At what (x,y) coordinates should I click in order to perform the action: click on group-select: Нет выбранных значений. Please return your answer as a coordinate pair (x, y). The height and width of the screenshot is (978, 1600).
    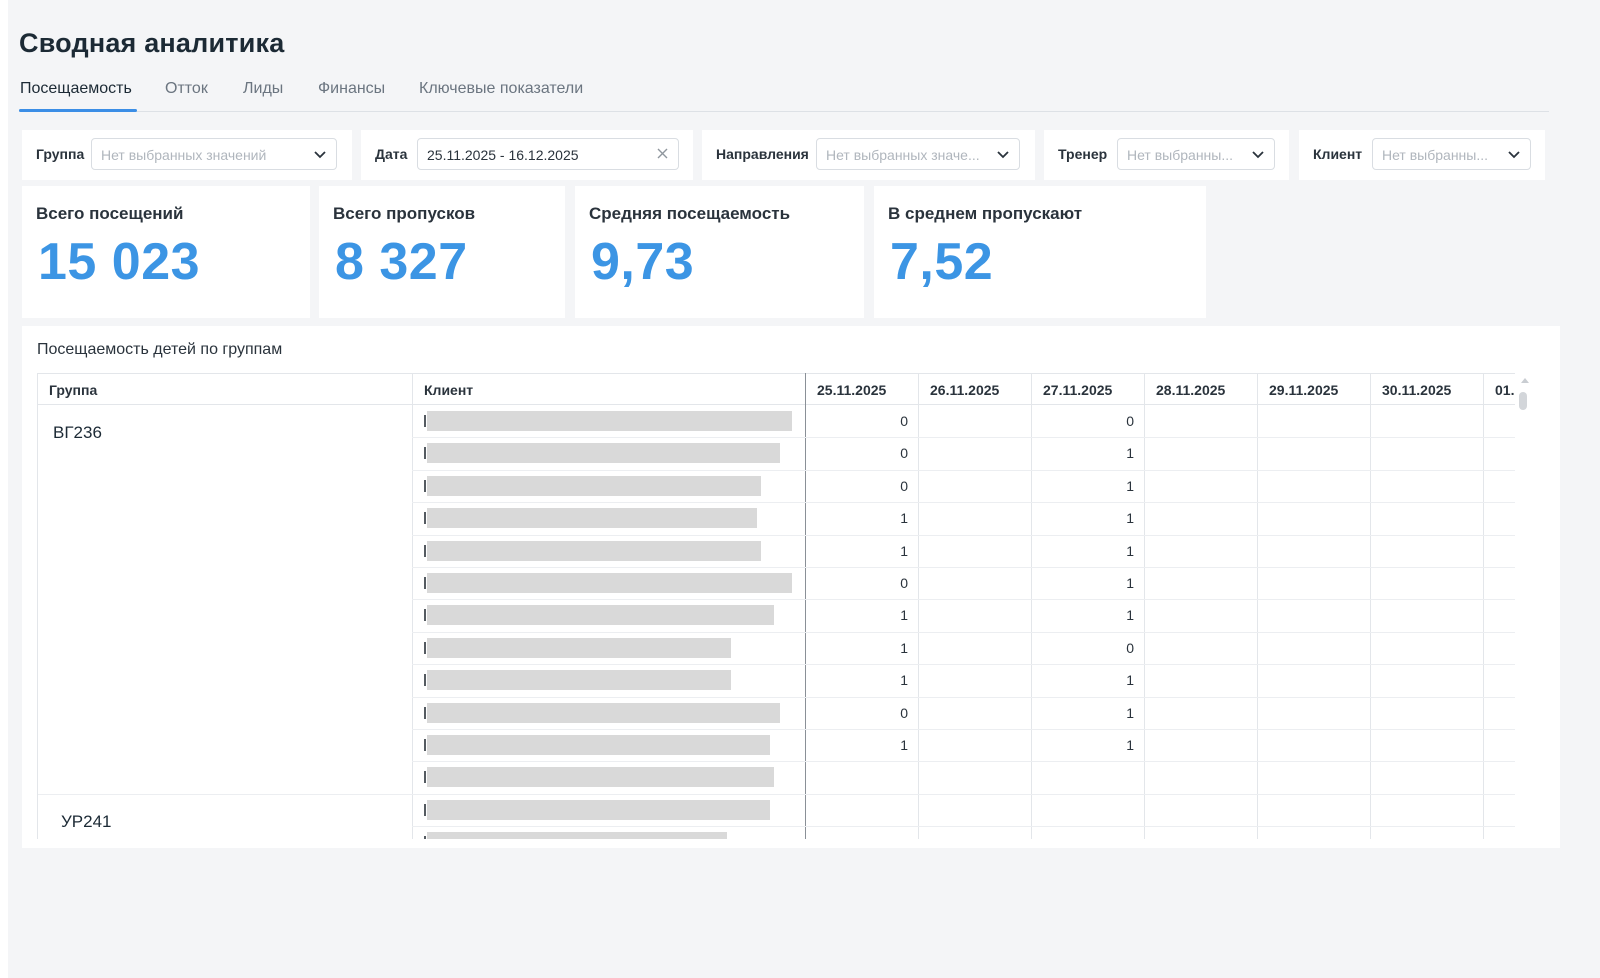
    Looking at the image, I should click on (214, 154).